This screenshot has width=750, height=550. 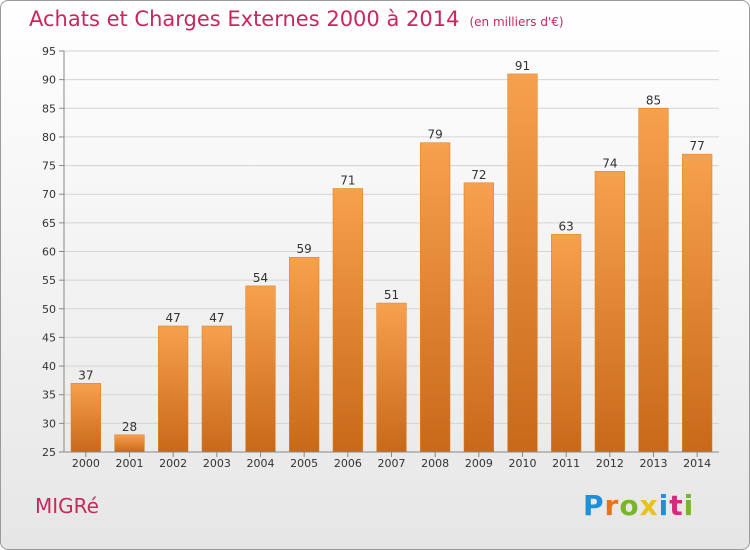 I want to click on data-label: 72, so click(x=478, y=175).